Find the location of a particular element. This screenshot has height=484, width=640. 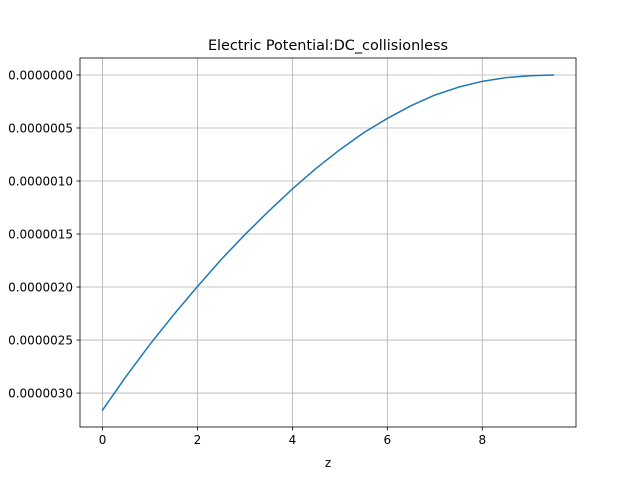

y-tick-label: 0.0000000 is located at coordinates (40, 75).